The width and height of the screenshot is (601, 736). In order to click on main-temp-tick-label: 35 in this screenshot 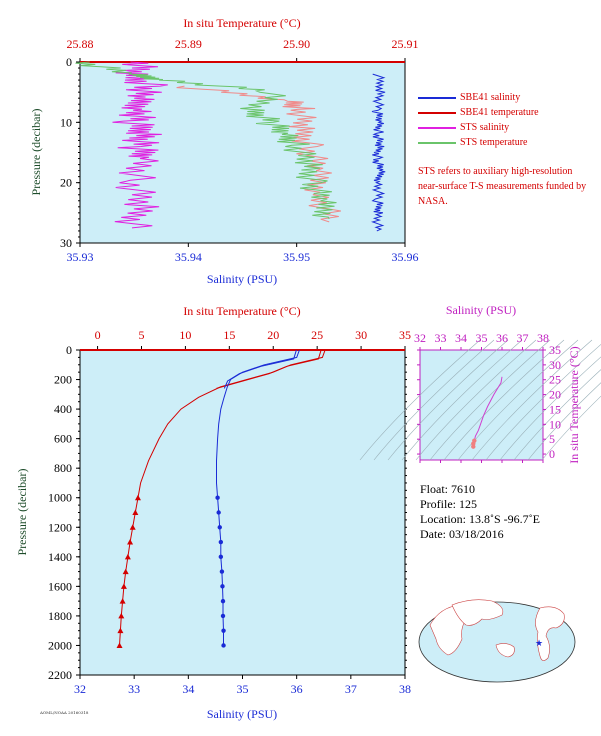, I will do `click(405, 335)`.